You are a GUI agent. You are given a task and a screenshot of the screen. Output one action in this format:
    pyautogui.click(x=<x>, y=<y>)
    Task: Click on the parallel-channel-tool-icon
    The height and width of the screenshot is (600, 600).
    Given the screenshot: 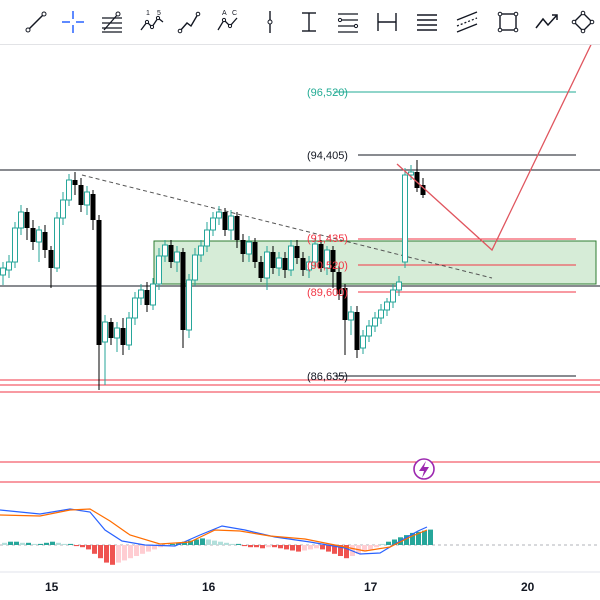 What is the action you would take?
    pyautogui.click(x=467, y=22)
    